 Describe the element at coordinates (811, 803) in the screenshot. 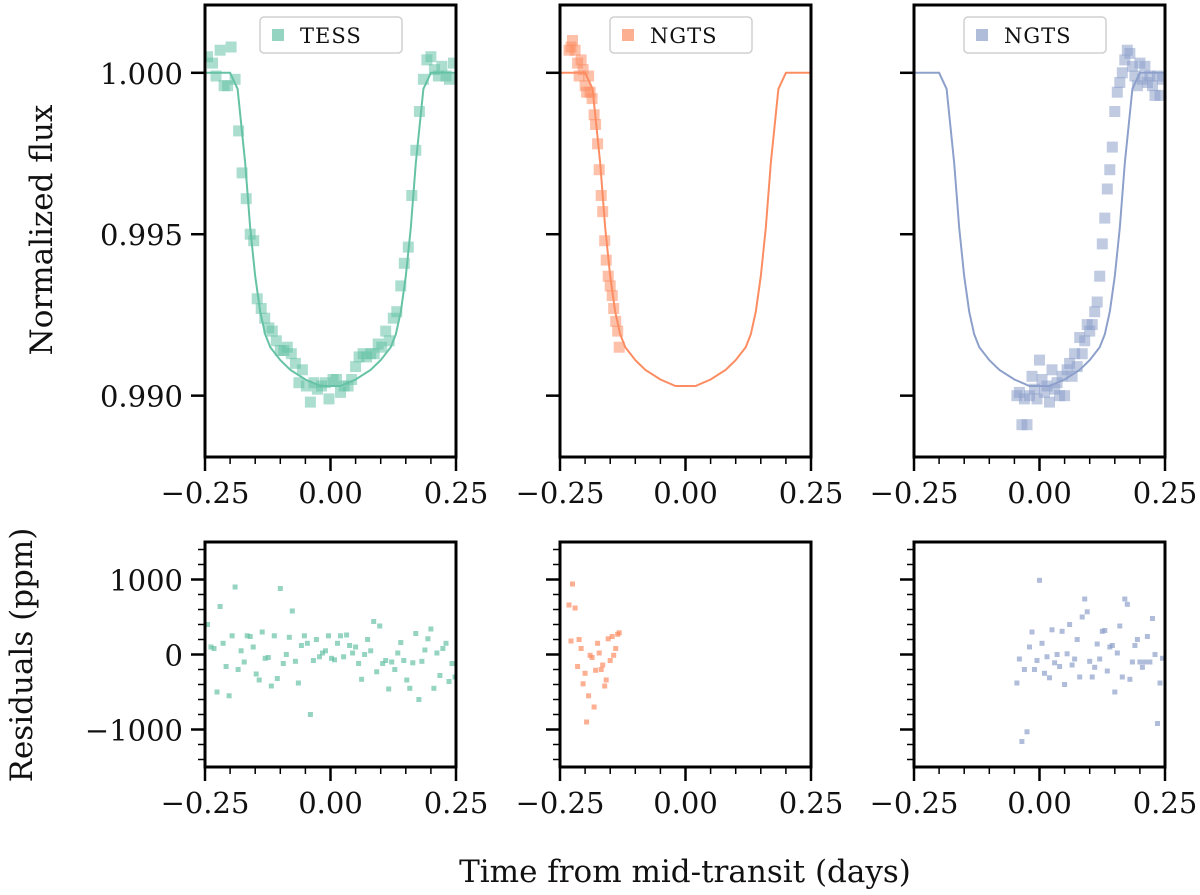

I see `x-tick-label: 0.25` at that location.